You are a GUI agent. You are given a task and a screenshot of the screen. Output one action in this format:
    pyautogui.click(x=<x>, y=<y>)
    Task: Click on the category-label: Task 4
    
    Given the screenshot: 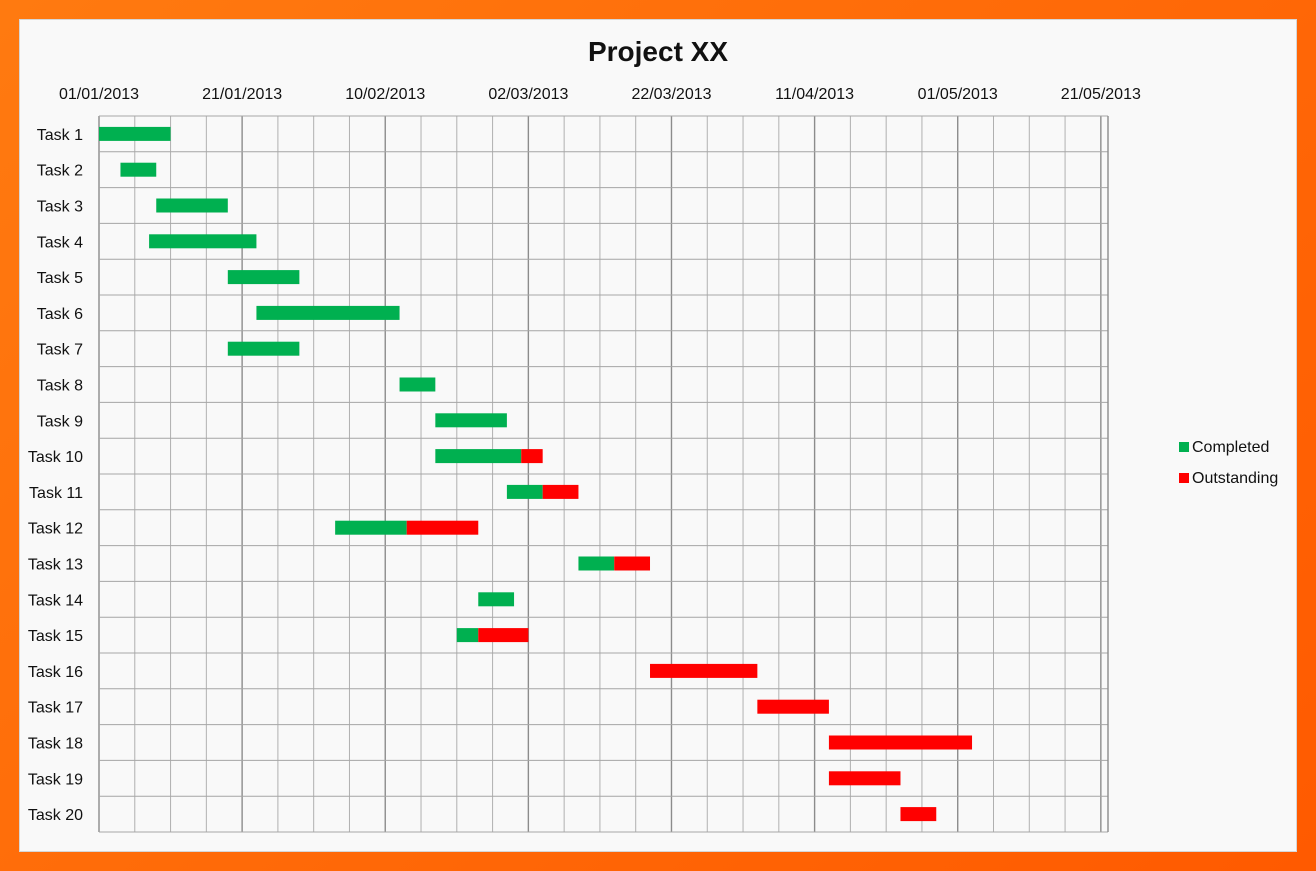 What is the action you would take?
    pyautogui.click(x=60, y=242)
    